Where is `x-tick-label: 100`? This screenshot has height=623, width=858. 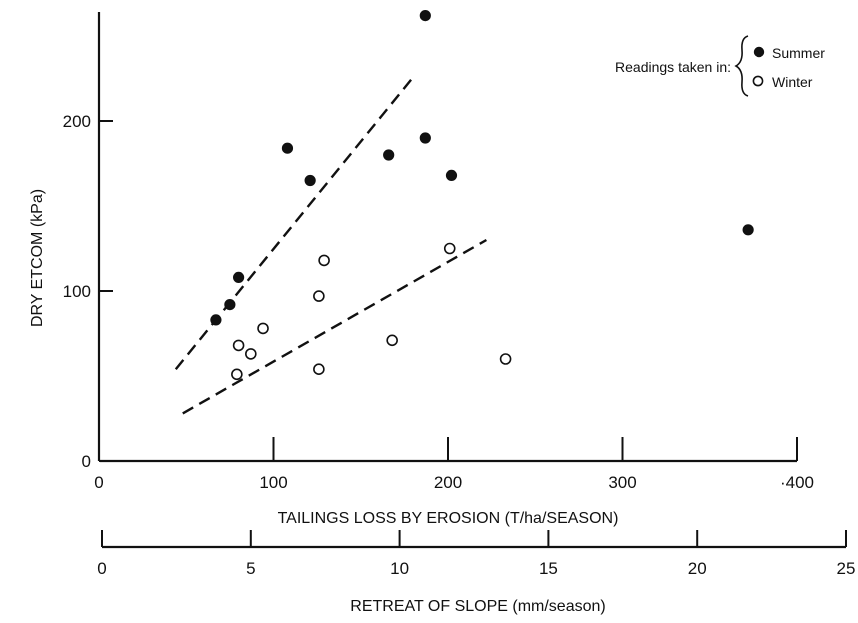
x-tick-label: 100 is located at coordinates (273, 482).